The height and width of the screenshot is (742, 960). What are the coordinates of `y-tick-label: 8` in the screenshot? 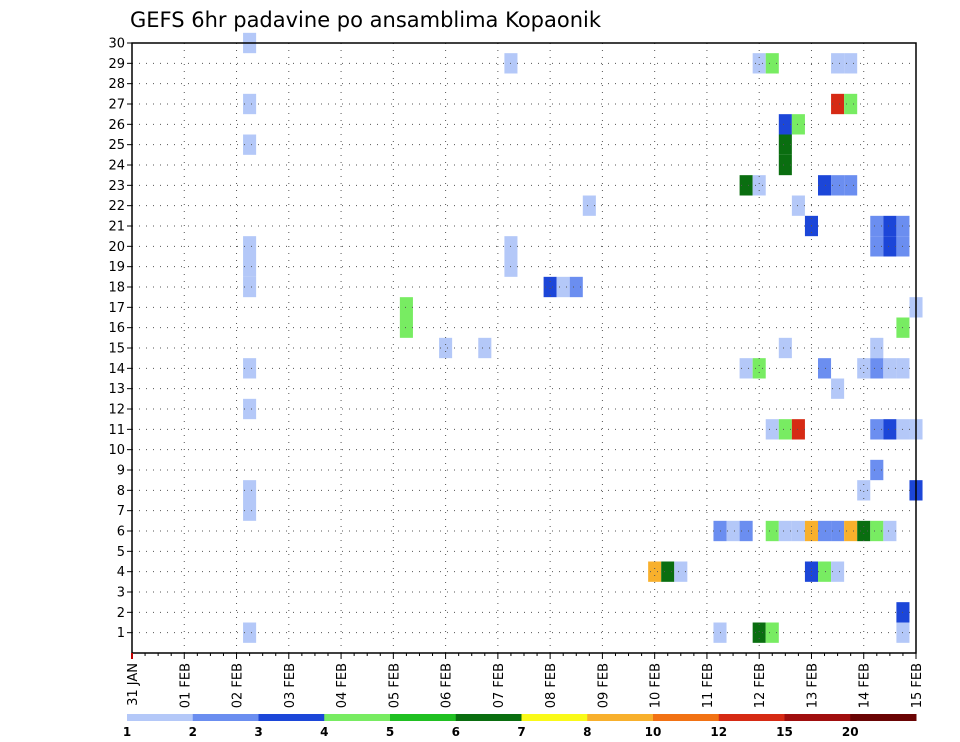 It's located at (121, 491).